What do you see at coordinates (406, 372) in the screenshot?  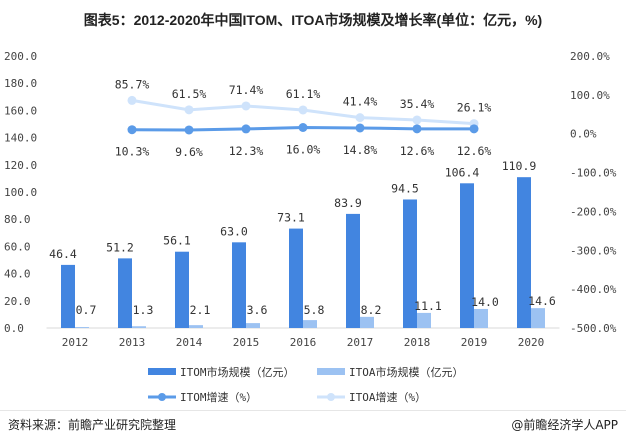 I see `legend-label: ITOA市场规模（亿元）` at bounding box center [406, 372].